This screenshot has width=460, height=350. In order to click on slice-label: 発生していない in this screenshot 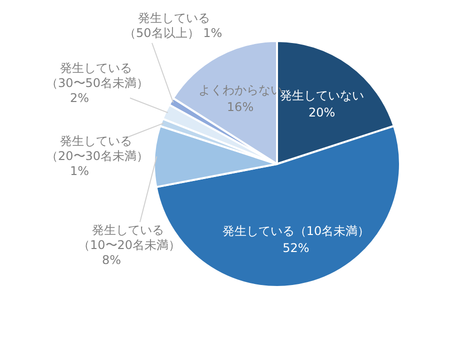, I will do `click(322, 95)`.